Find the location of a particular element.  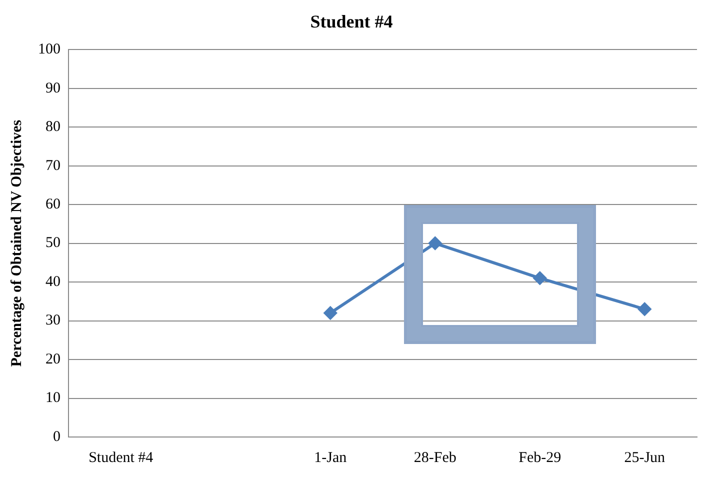

x-tick-label: 28-Feb is located at coordinates (435, 458).